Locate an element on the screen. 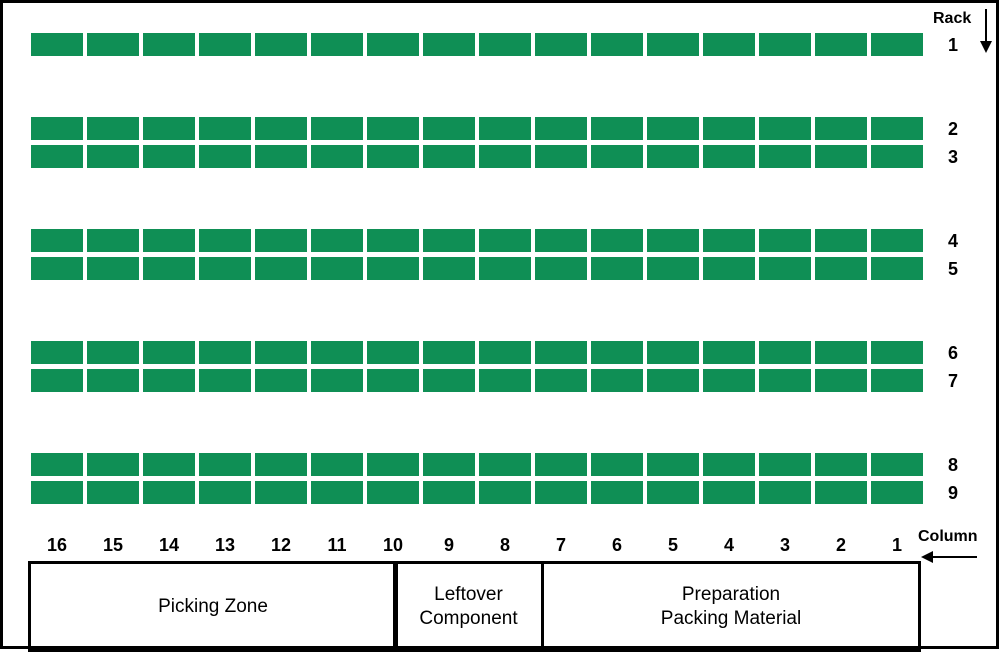 The height and width of the screenshot is (652, 999). picking-zone: Picking Zone is located at coordinates (213, 606).